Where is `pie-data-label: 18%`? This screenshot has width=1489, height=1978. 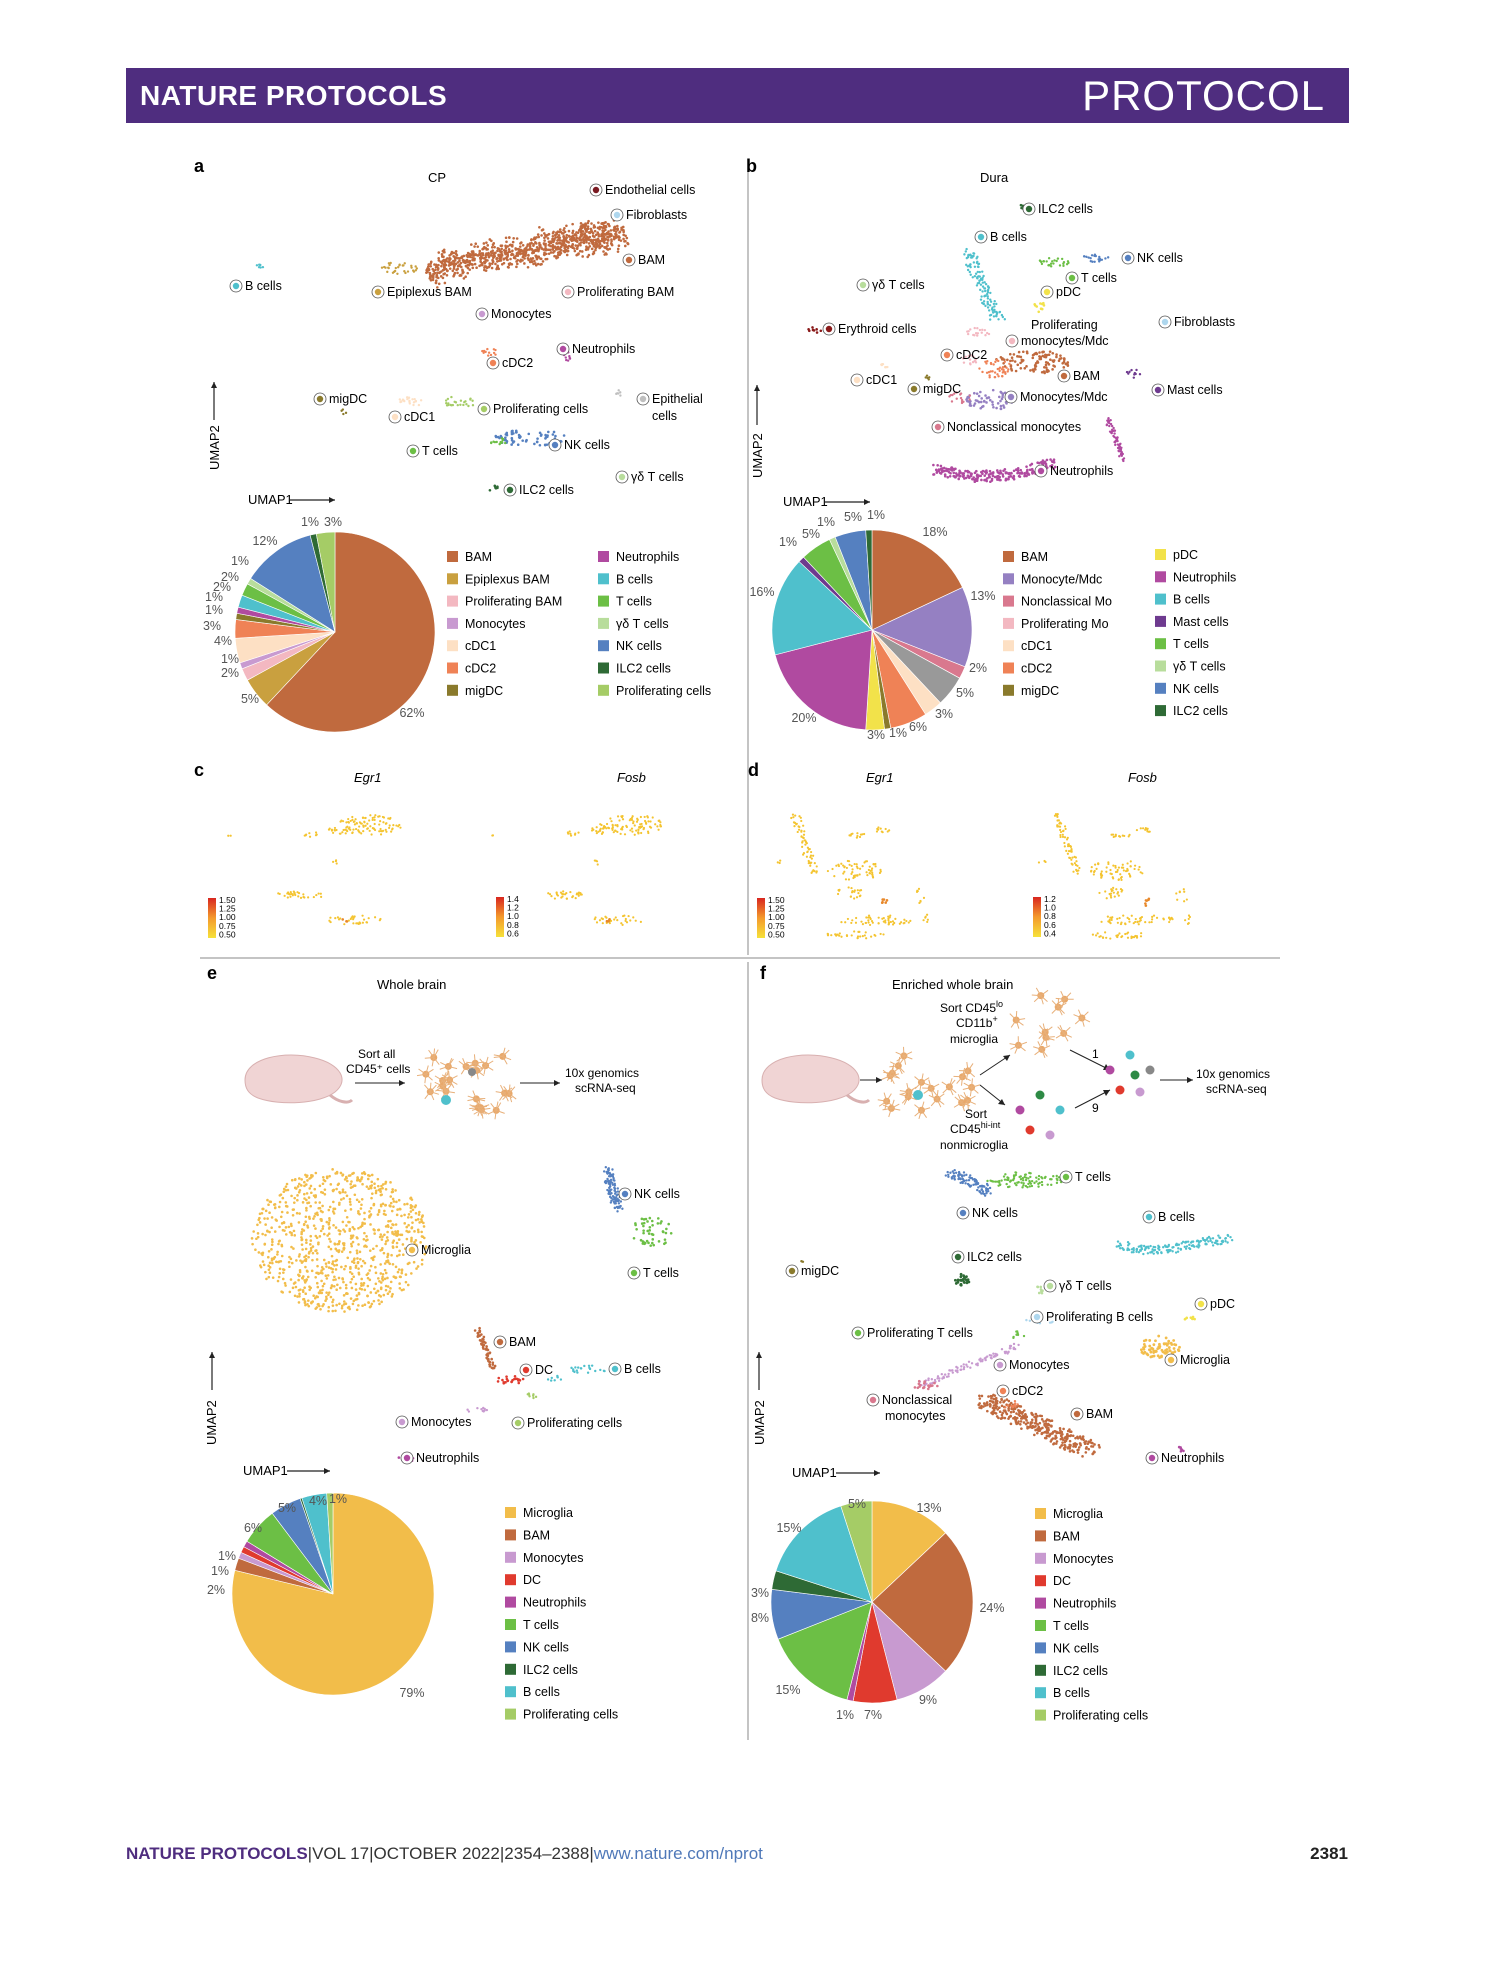 pie-data-label: 18% is located at coordinates (934, 532).